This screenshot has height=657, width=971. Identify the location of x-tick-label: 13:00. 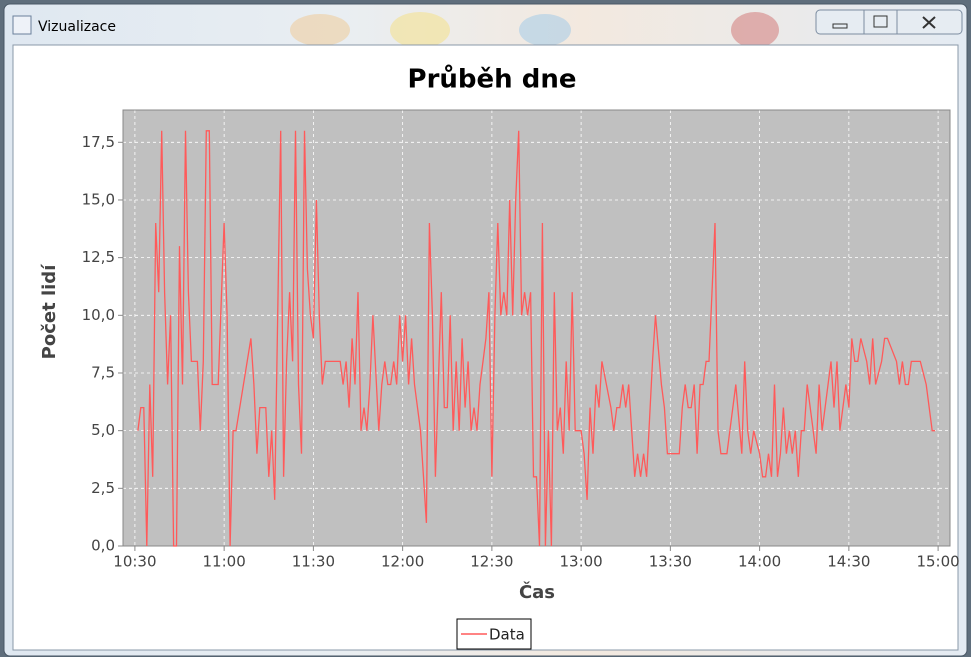
(581, 562).